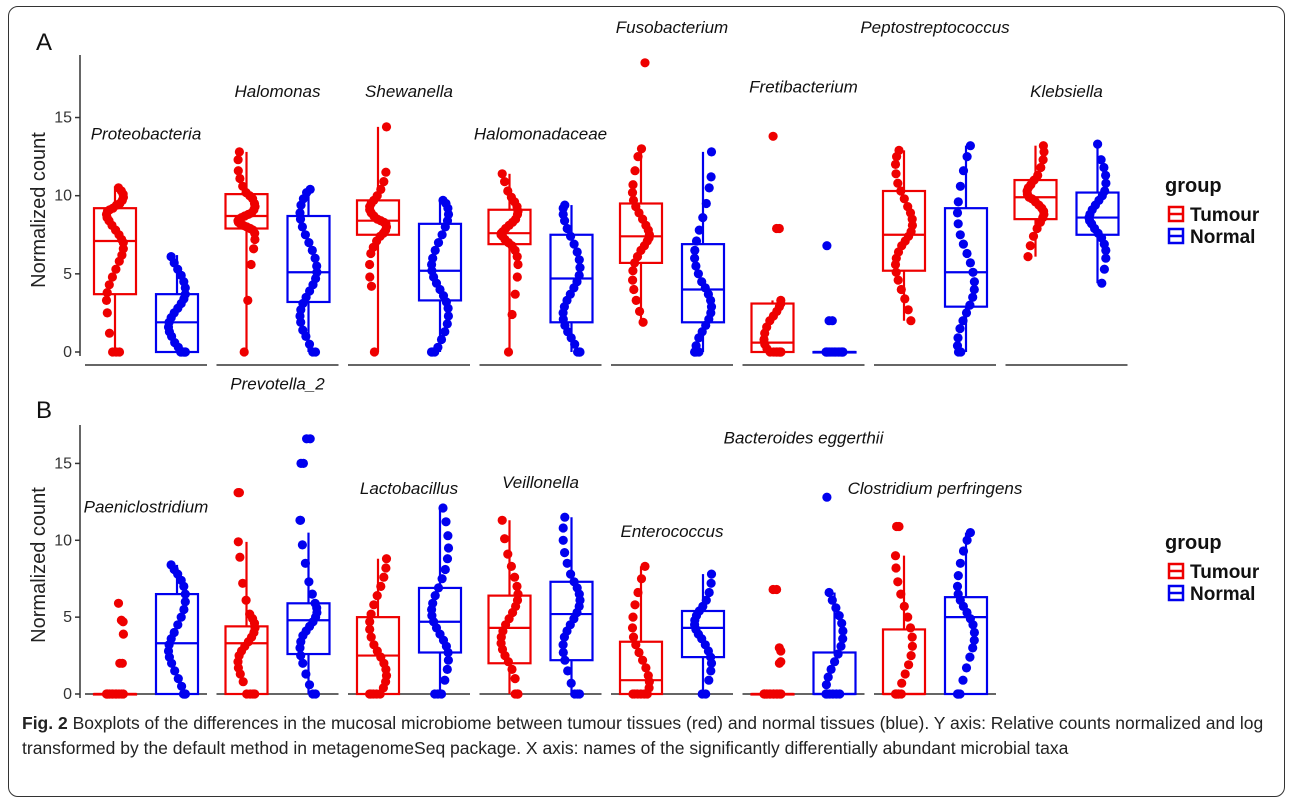 The image size is (1293, 805). What do you see at coordinates (1176, 571) in the screenshot?
I see `legend-key-tumour` at bounding box center [1176, 571].